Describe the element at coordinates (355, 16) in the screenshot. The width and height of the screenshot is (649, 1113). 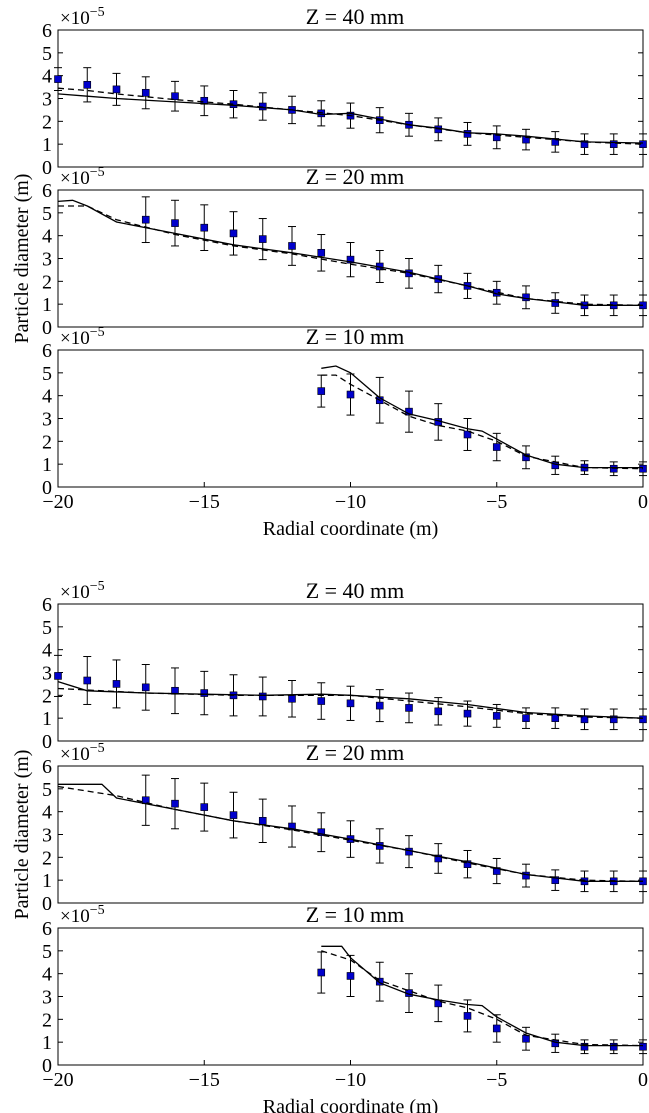
I see `panel-title: Z = 40 mm` at that location.